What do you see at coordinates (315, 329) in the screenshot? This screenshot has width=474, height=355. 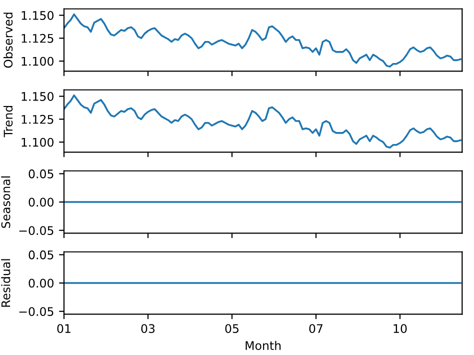 I see `x-tick-label: 07` at bounding box center [315, 329].